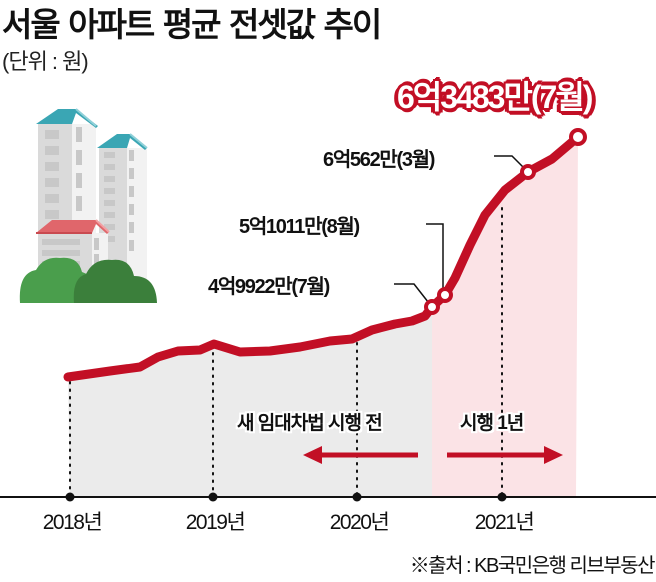 This screenshot has height=582, width=656. I want to click on source-note: ※출처 : KB국민은행 리브부동산, so click(532, 566).